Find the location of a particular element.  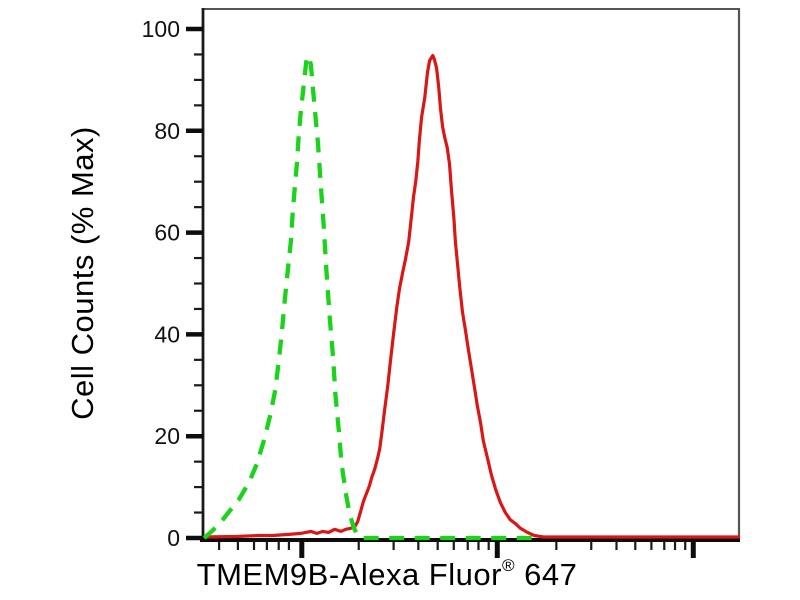

y-tick-label: 20 is located at coordinates (167, 436).